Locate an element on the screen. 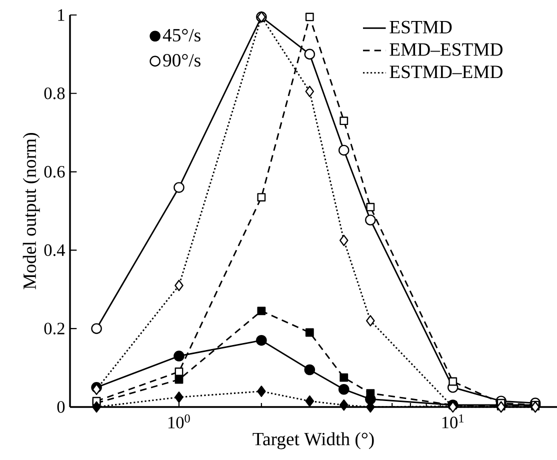 This screenshot has width=557, height=460. y-tick-label: 0.2 is located at coordinates (54, 328).